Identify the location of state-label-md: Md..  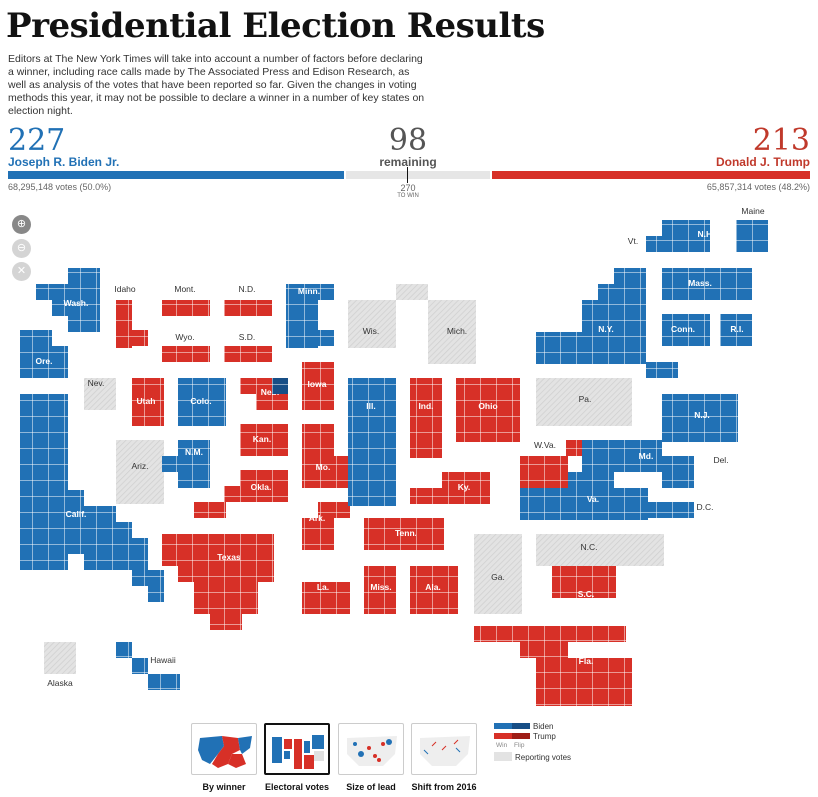
(646, 456).